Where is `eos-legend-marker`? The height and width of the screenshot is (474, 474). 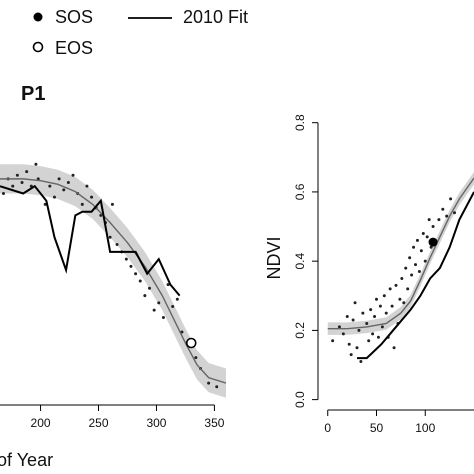
eos-legend-marker is located at coordinates (38, 47).